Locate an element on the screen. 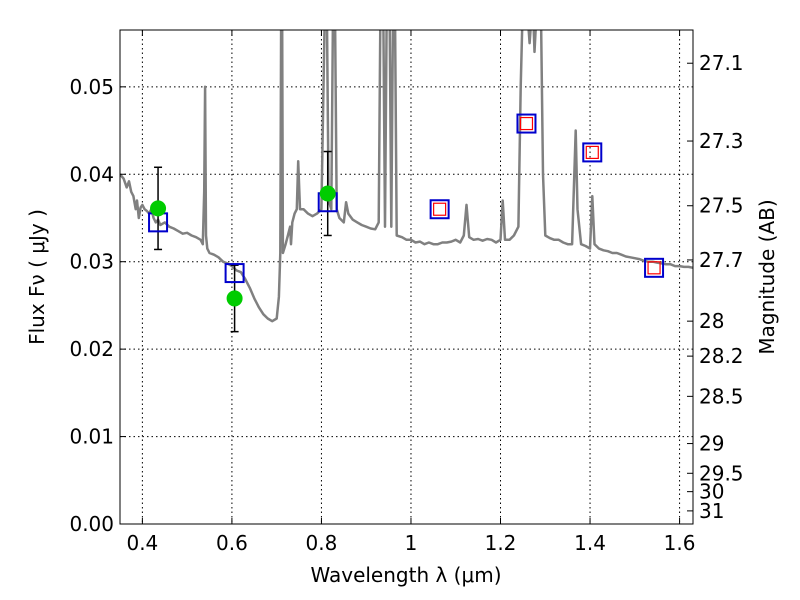 This screenshot has width=800, height=600. x-tick-label: 0.4 is located at coordinates (142, 543).